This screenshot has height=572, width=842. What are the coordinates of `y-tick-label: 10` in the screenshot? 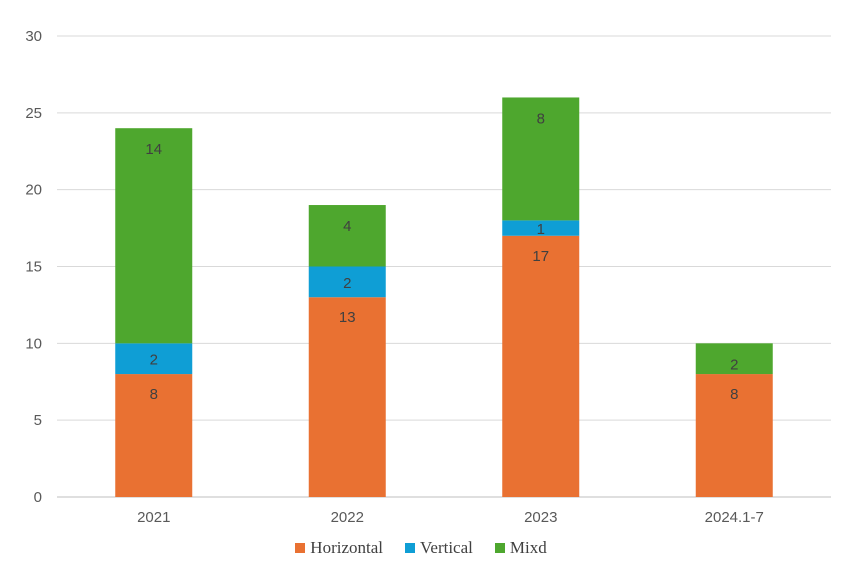 It's located at (33, 343).